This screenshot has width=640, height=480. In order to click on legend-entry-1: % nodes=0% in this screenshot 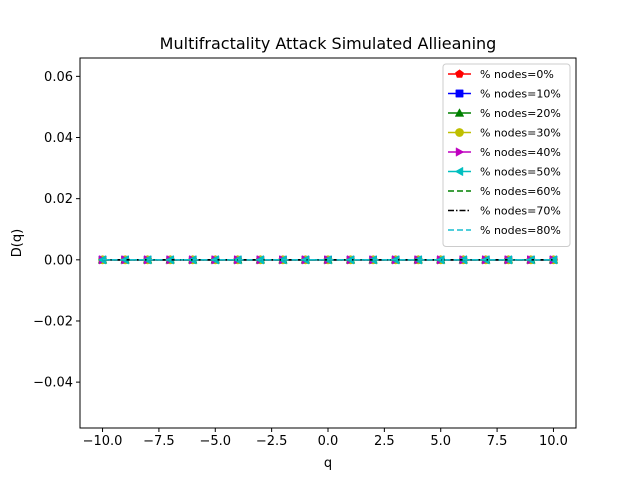, I will do `click(501, 74)`.